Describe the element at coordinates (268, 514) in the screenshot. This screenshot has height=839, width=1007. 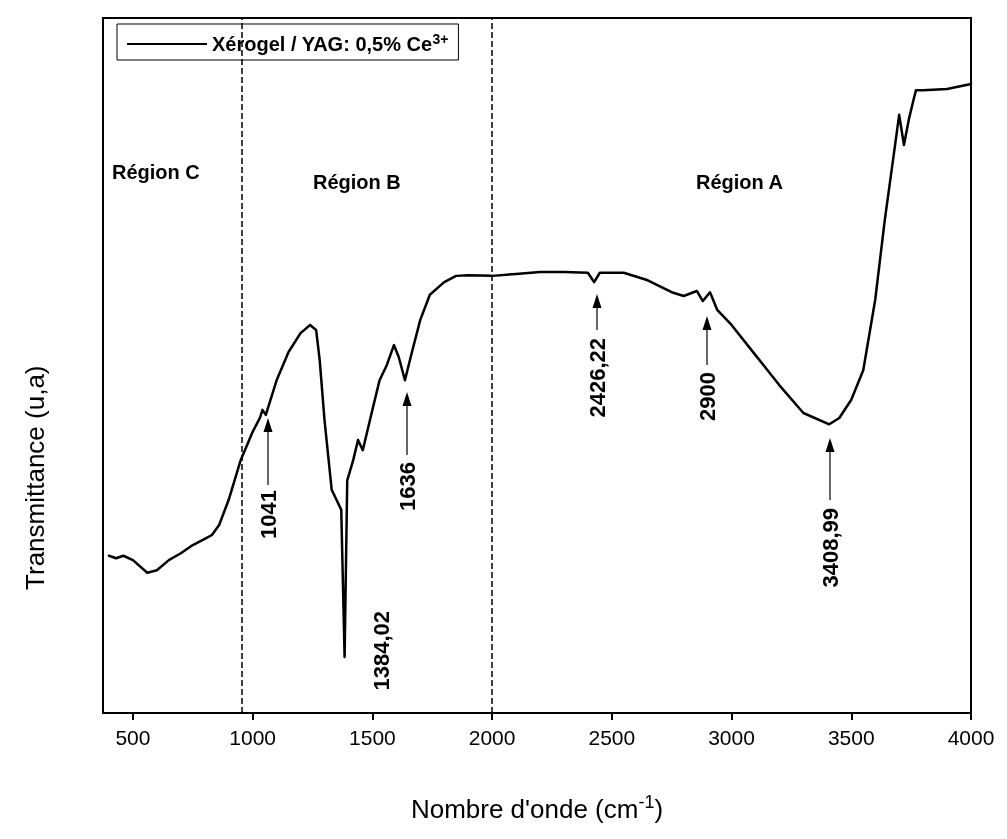
I see `annotation: 1041` at that location.